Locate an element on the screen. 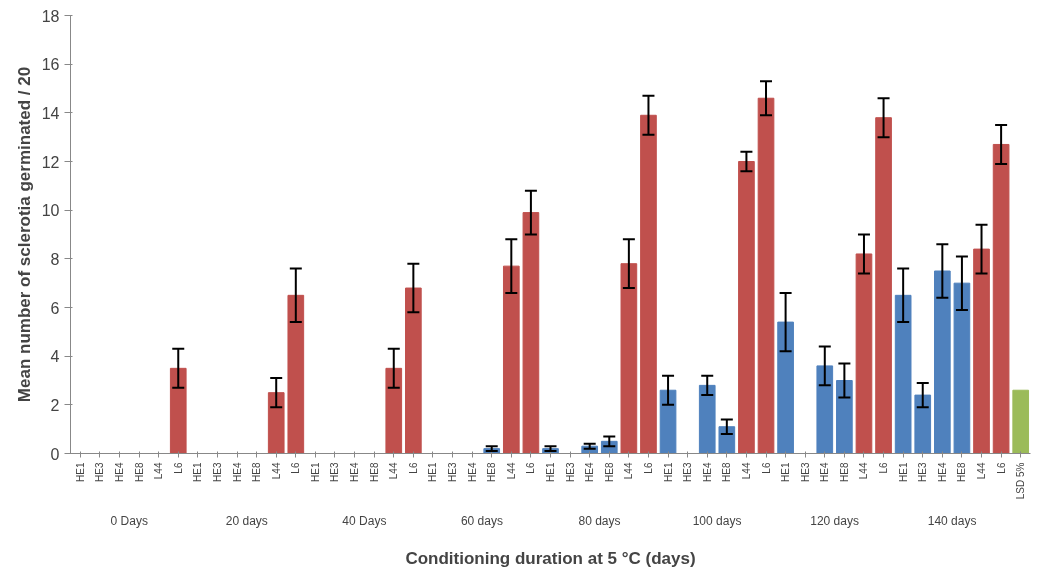 This screenshot has height=579, width=1059. text: 100 days is located at coordinates (717, 520).